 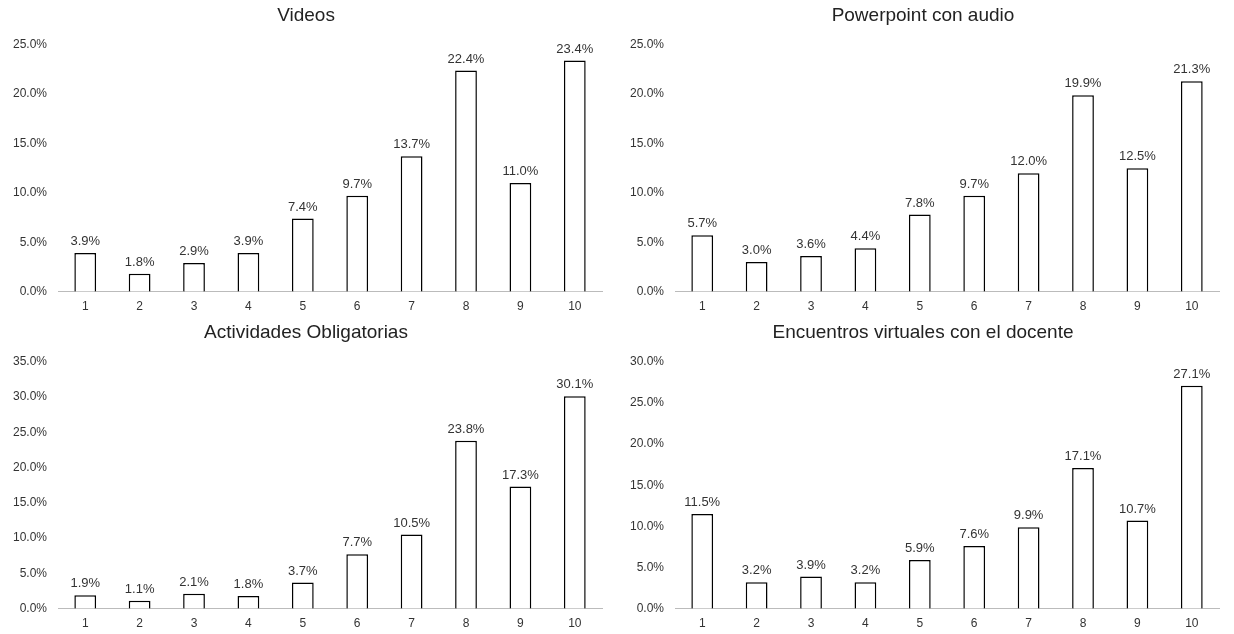 What do you see at coordinates (1028, 515) in the screenshot?
I see `data-label: 9.9%` at bounding box center [1028, 515].